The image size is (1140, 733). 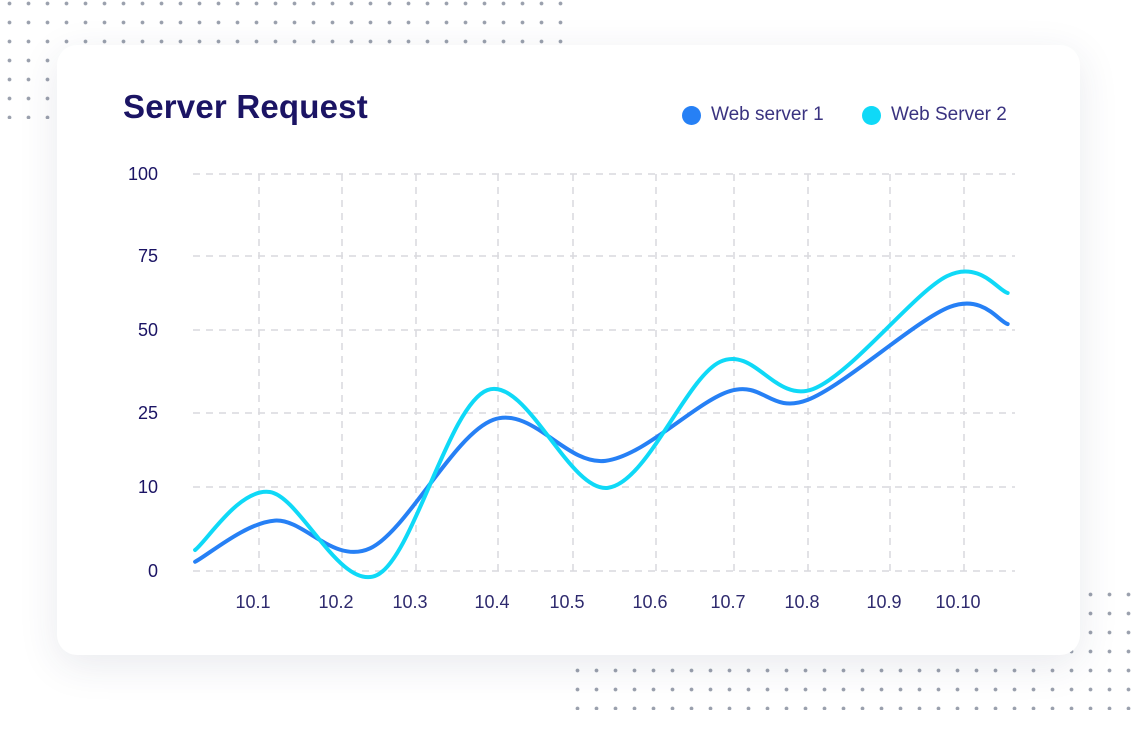 I want to click on legend-label: Web Server 2, so click(x=949, y=114).